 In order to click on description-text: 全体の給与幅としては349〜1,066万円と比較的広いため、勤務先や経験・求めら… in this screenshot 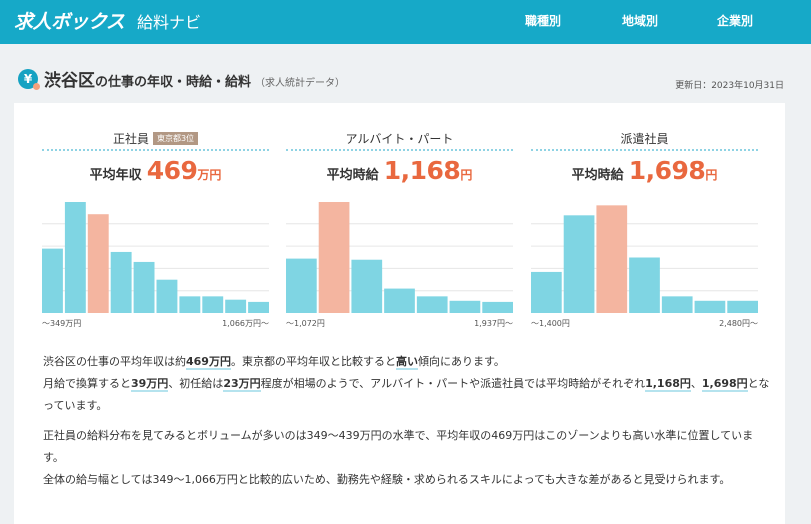, I will do `click(387, 479)`.